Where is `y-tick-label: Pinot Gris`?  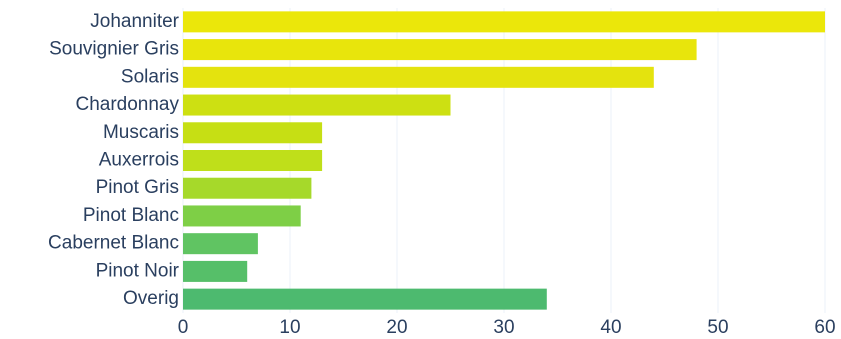 y-tick-label: Pinot Gris is located at coordinates (137, 187).